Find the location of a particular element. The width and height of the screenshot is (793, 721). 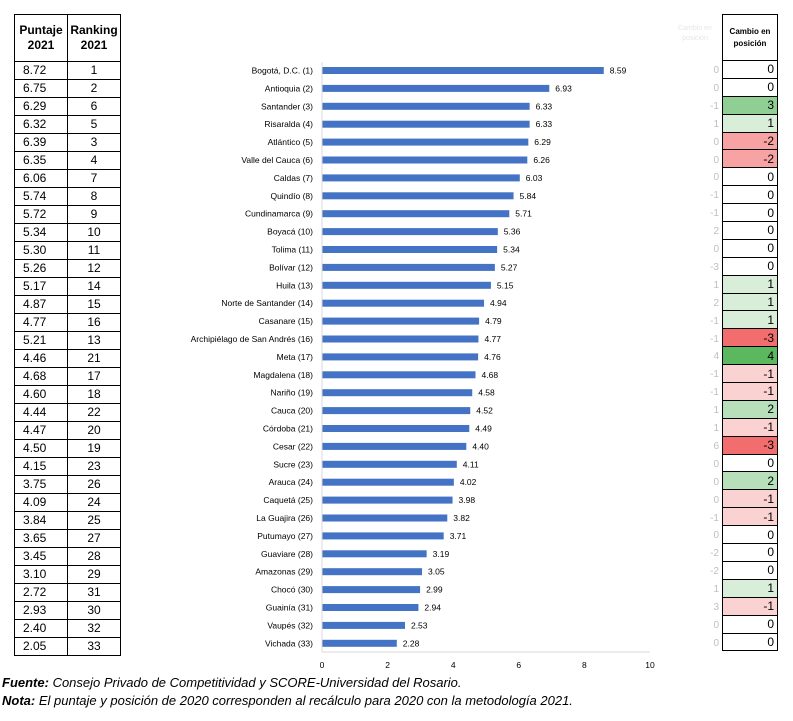

value-label: 6.29 is located at coordinates (542, 142).